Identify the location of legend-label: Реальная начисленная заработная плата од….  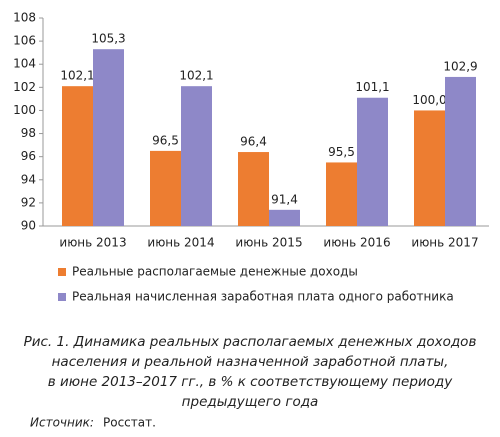
(263, 297).